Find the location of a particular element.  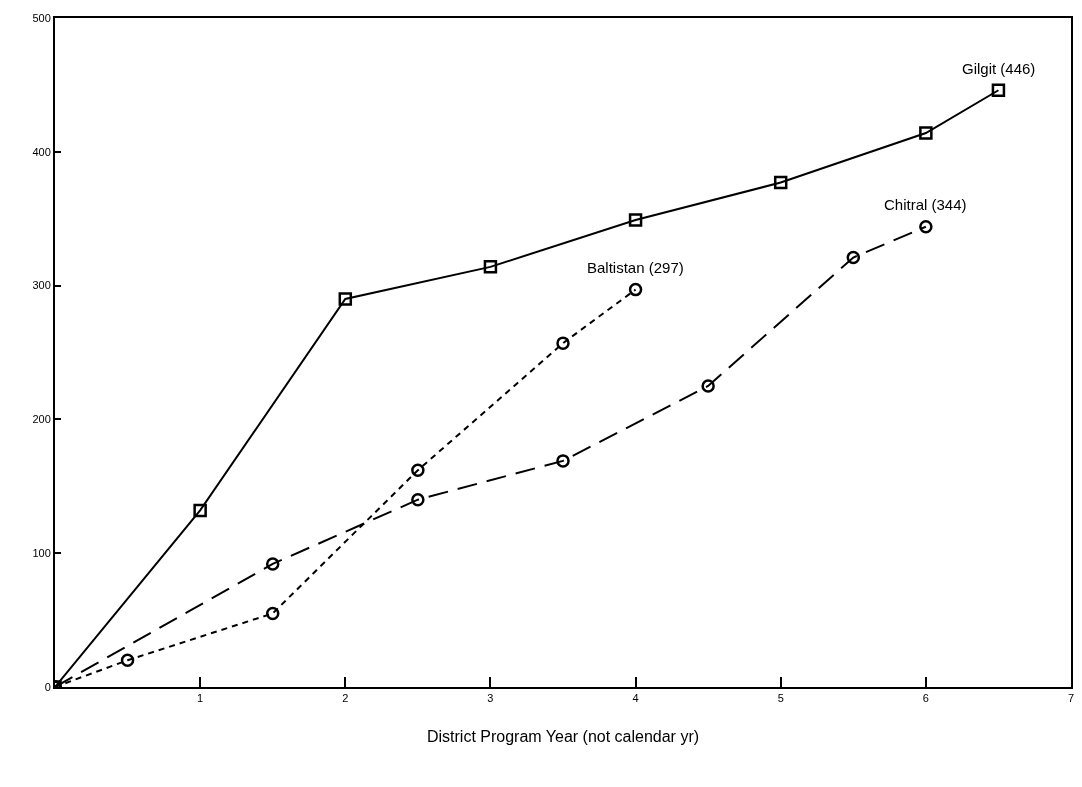

x-tick-label: 3 is located at coordinates (490, 698).